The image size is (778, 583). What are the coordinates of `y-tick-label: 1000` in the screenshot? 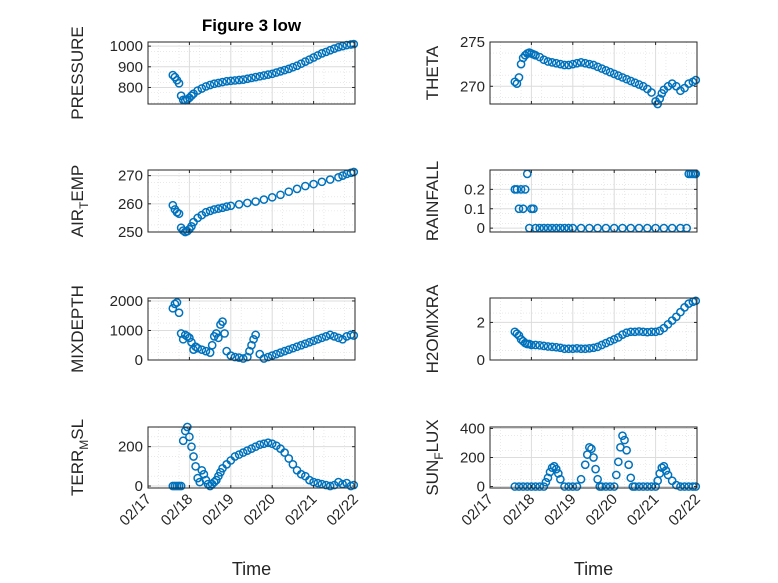 It's located at (126, 330).